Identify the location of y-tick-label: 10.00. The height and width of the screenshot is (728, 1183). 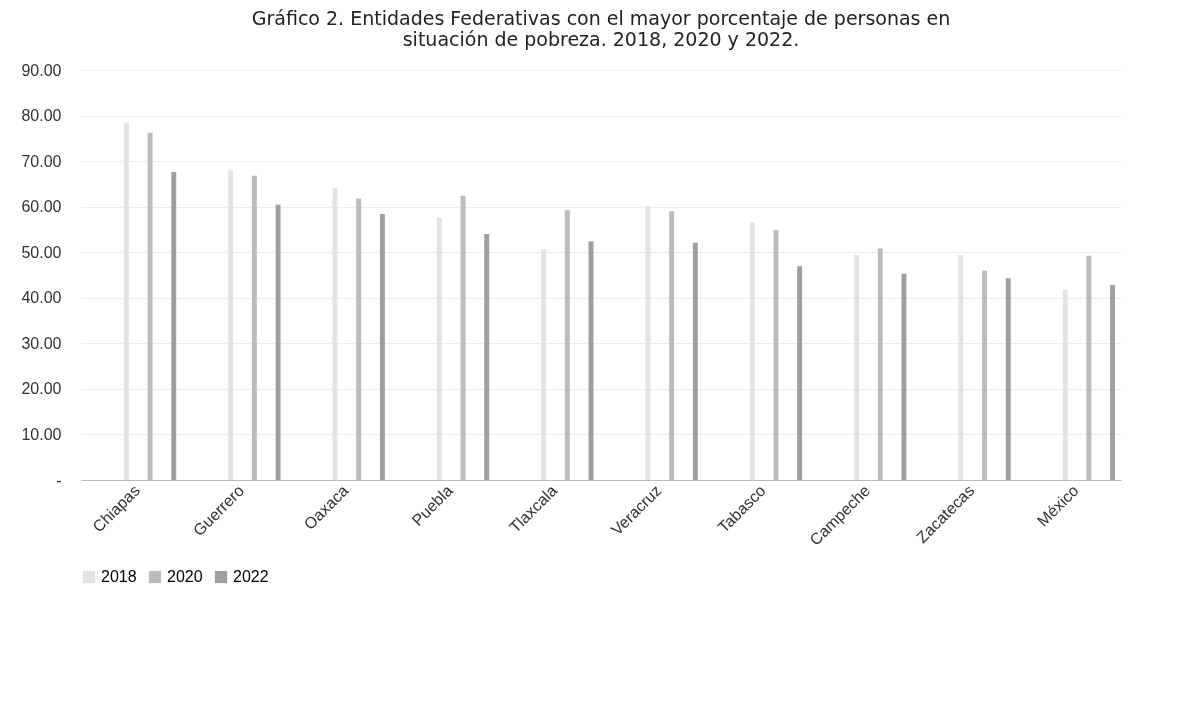
(41, 434).